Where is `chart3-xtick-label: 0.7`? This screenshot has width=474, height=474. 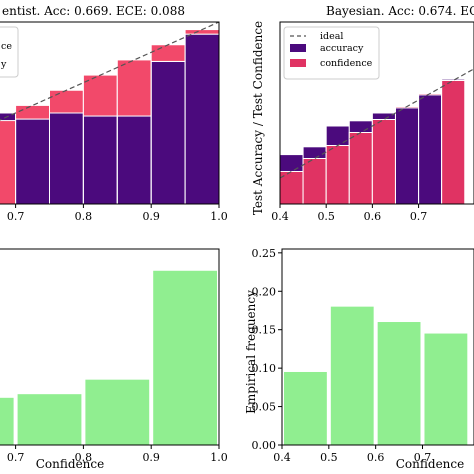 chart3-xtick-label: 0.7 is located at coordinates (16, 457).